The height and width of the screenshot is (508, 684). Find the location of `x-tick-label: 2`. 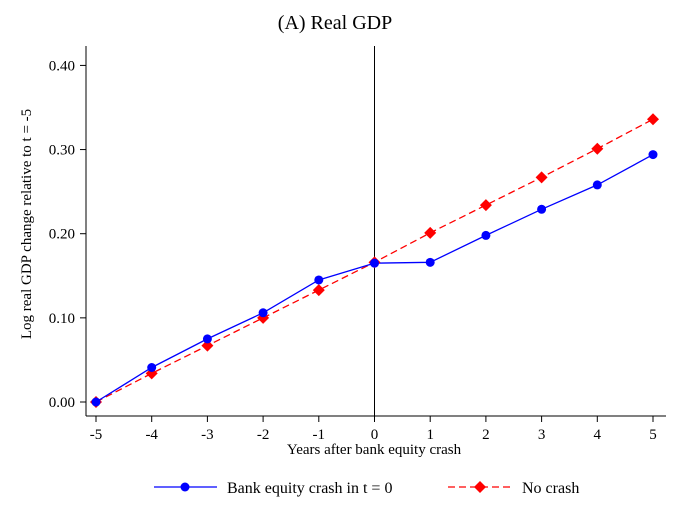

x-tick-label: 2 is located at coordinates (486, 435).